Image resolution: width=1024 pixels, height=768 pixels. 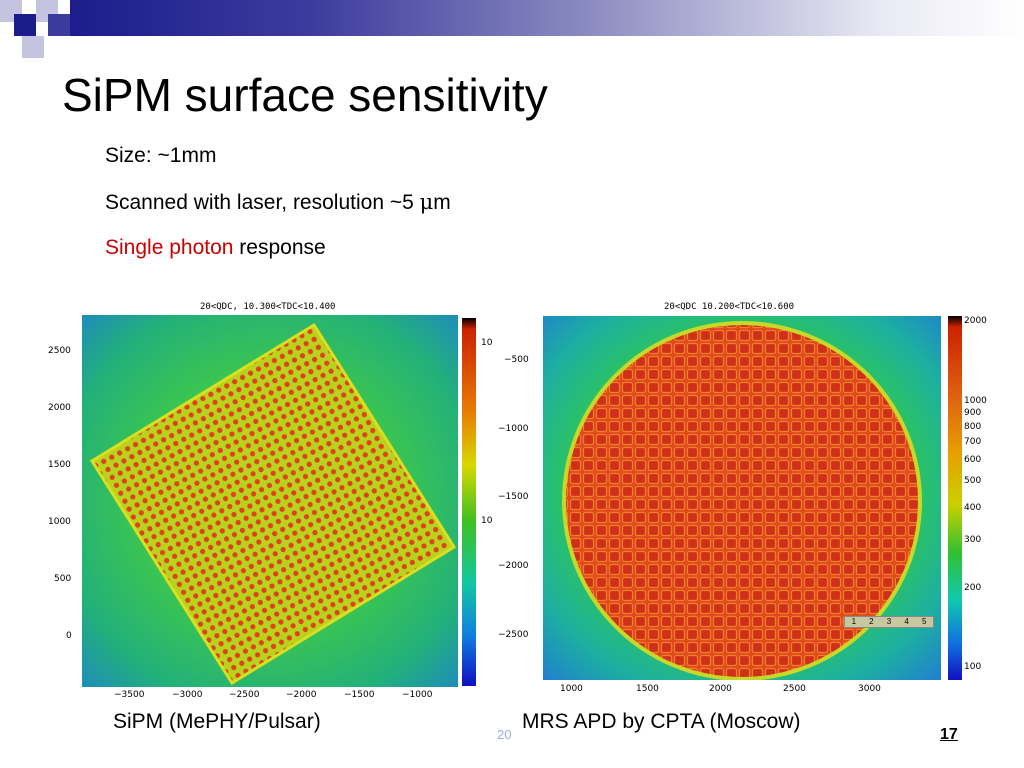 I want to click on right-y-tick: −1500, so click(x=513, y=497).